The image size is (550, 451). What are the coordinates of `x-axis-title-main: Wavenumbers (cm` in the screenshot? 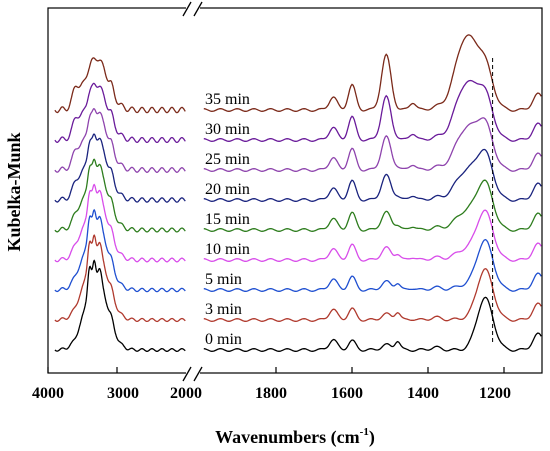 It's located at (287, 437).